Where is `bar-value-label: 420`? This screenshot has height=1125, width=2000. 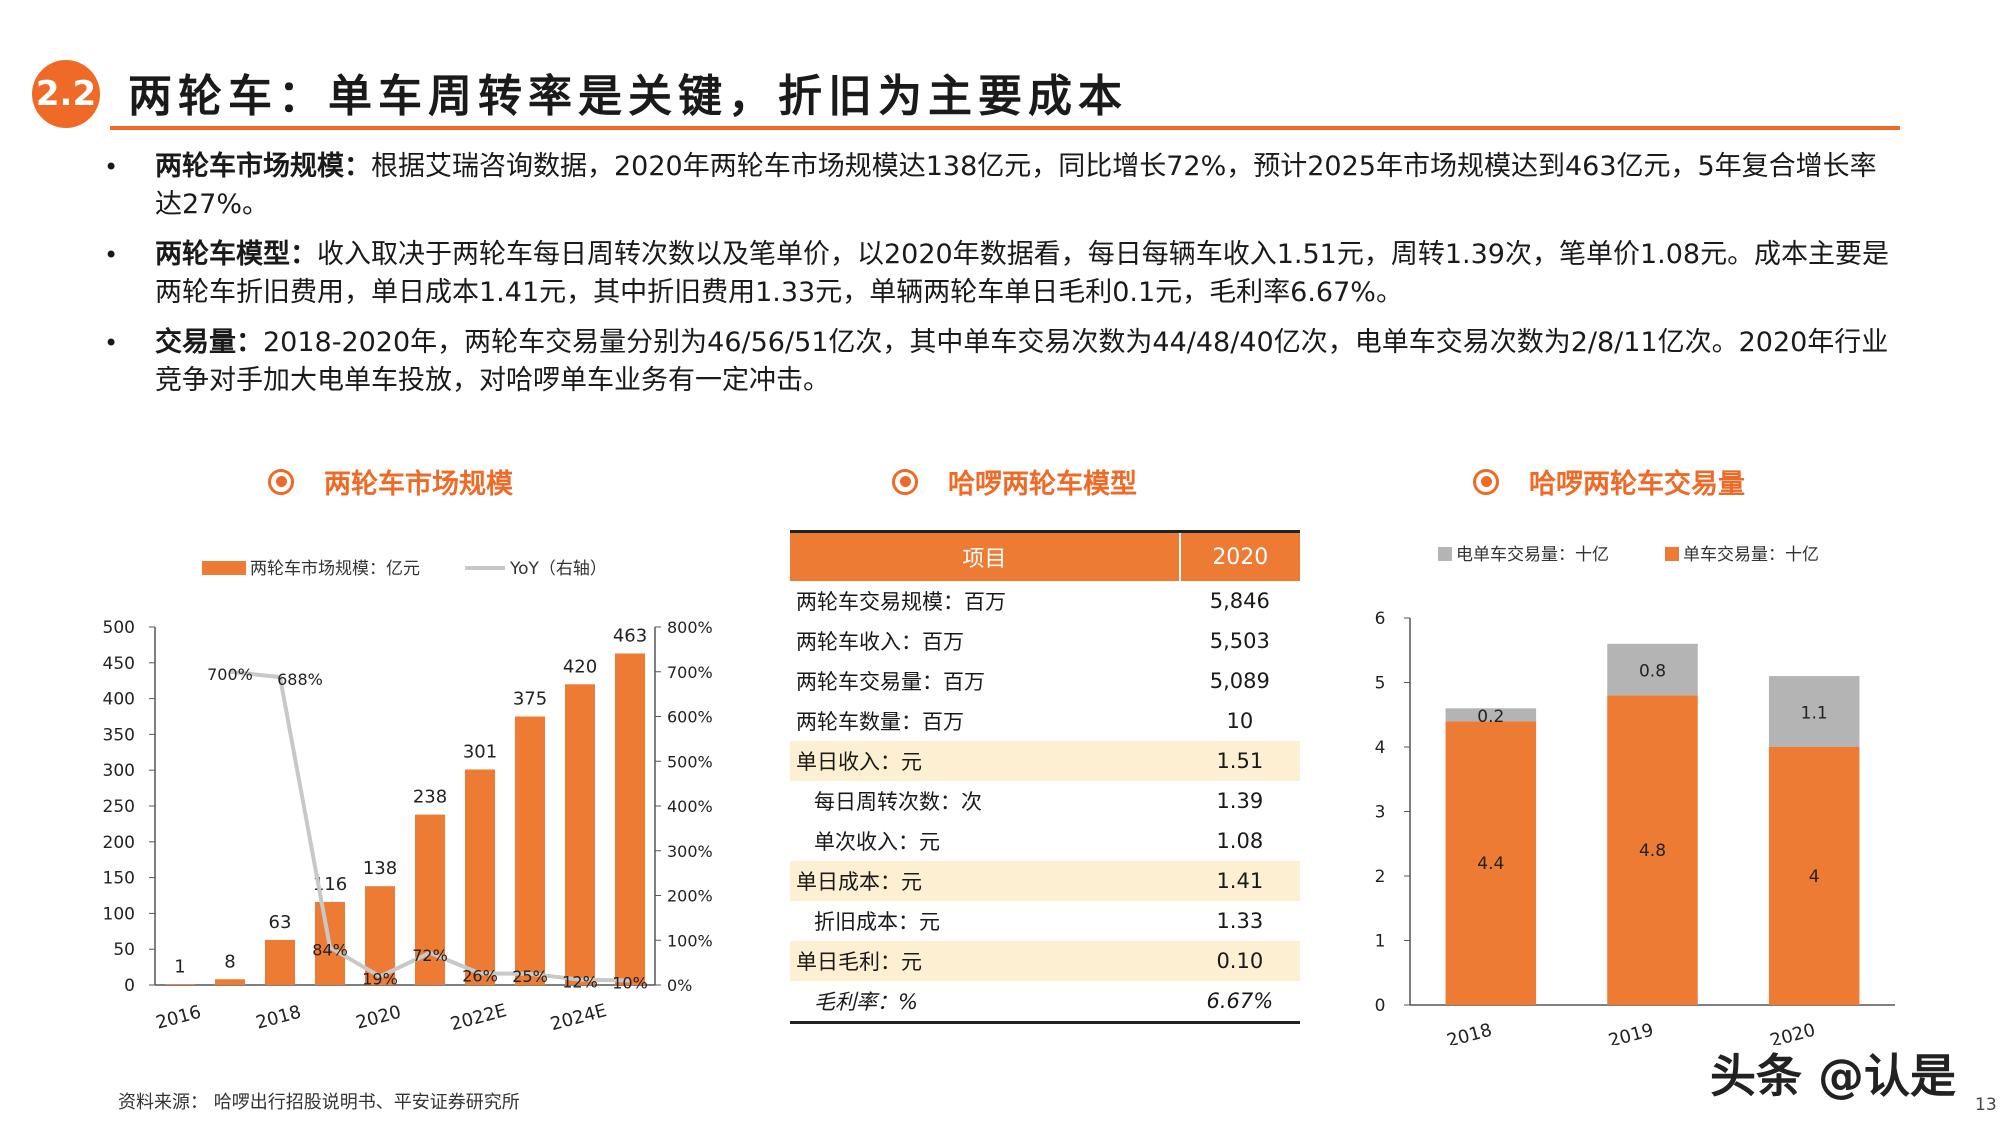
bar-value-label: 420 is located at coordinates (580, 666).